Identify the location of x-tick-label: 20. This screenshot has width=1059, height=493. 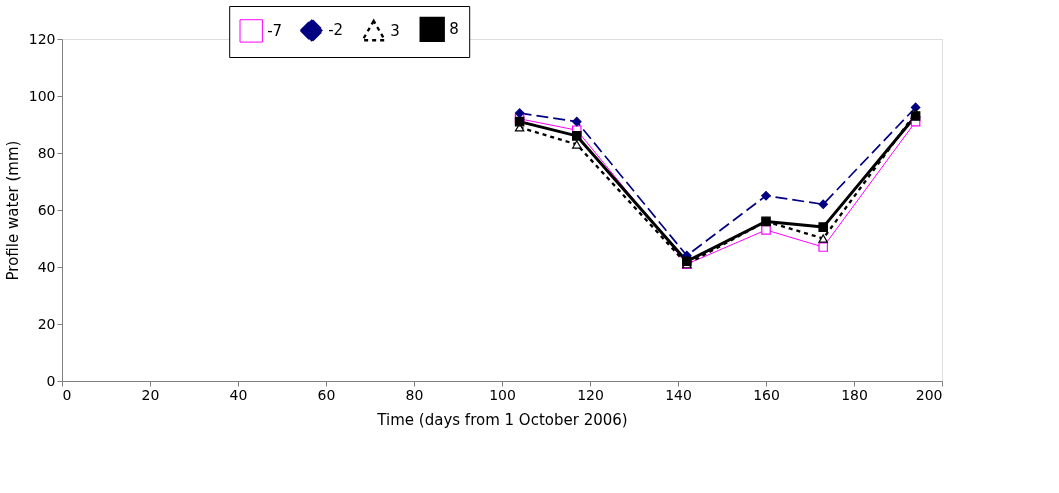
(150, 394).